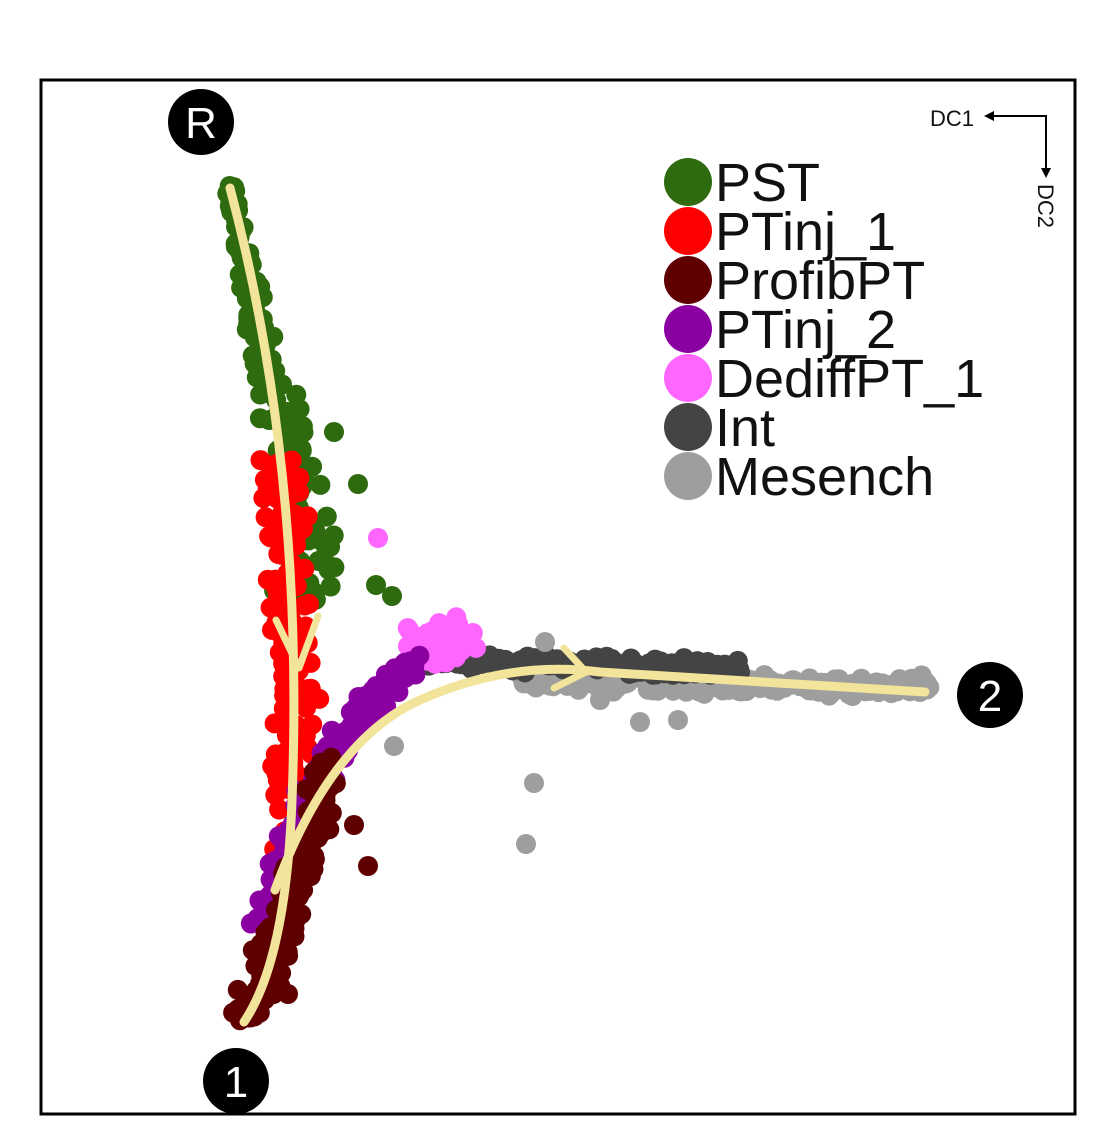  I want to click on legend-item: Int, so click(719, 428).